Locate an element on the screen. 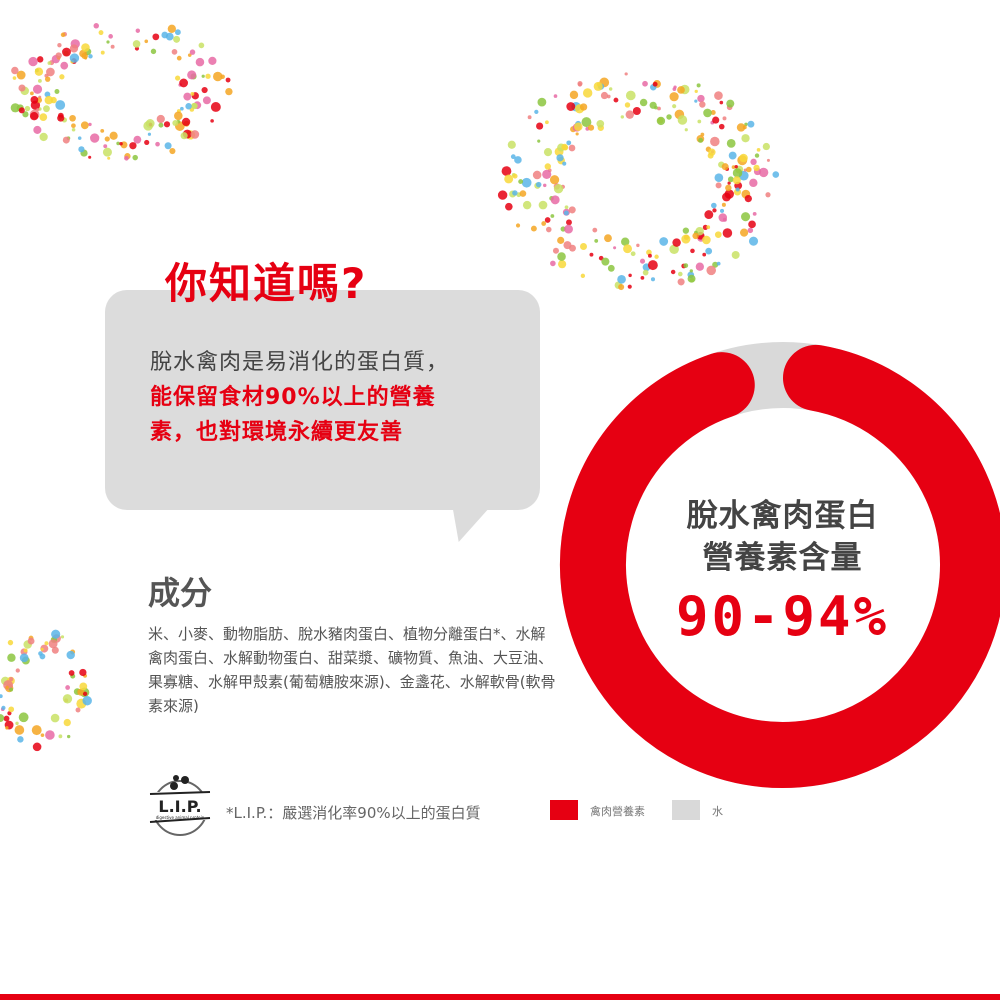 The width and height of the screenshot is (1000, 1000). bubble-line-1: 脫水禽肉是易消化的蛋白質， is located at coordinates (300, 362).